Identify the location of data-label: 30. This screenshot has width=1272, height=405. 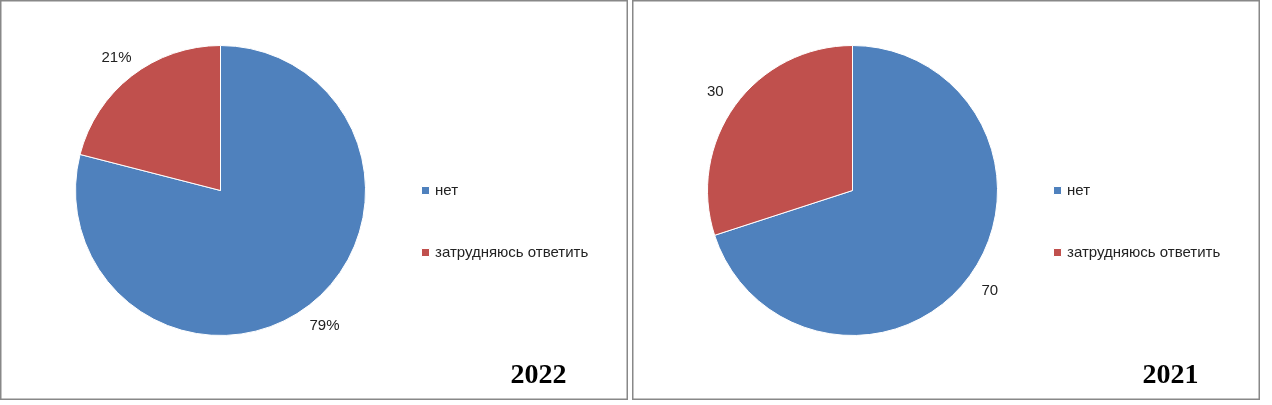
(715, 90).